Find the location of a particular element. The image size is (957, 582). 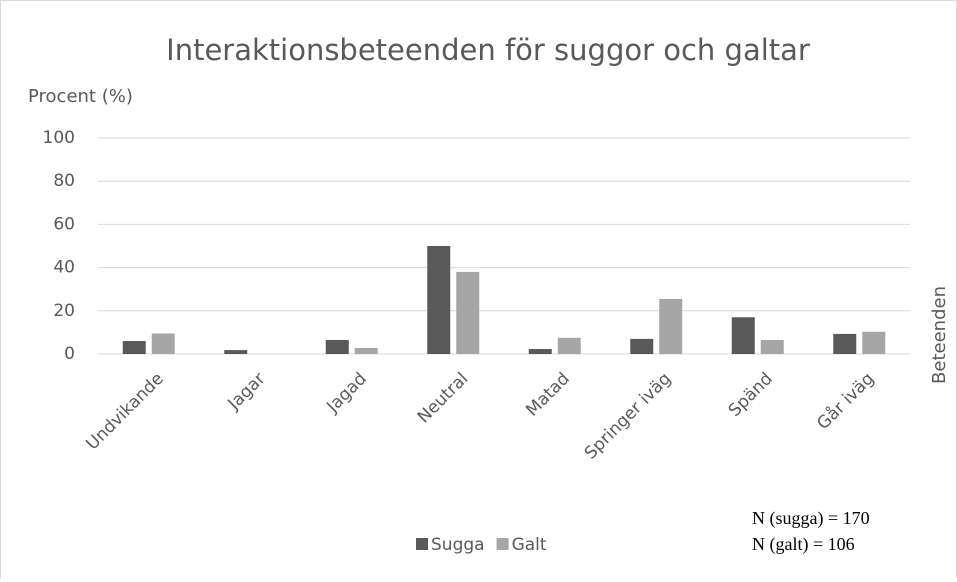

x-tick-label: Springer iväg is located at coordinates (628, 416).